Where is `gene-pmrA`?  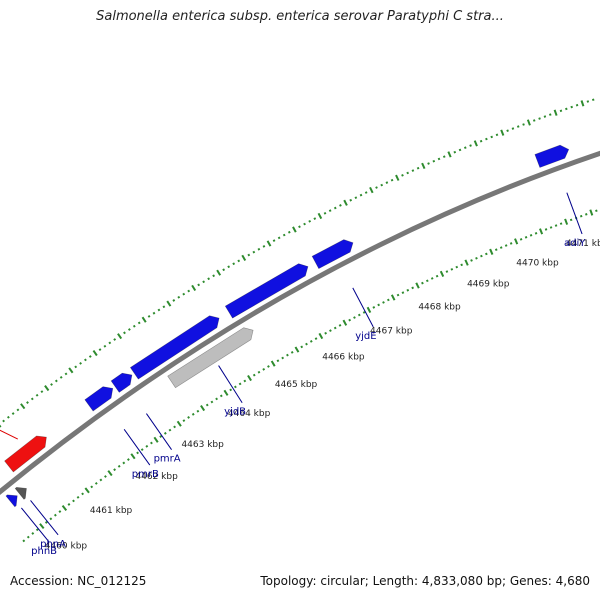 gene-pmrA is located at coordinates (121, 382).